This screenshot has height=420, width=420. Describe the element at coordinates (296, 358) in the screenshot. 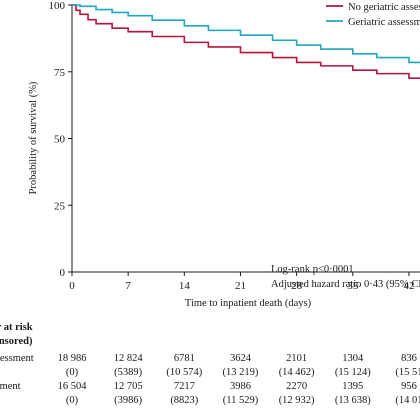

I see `risk-at-risk-value: 2101` at that location.